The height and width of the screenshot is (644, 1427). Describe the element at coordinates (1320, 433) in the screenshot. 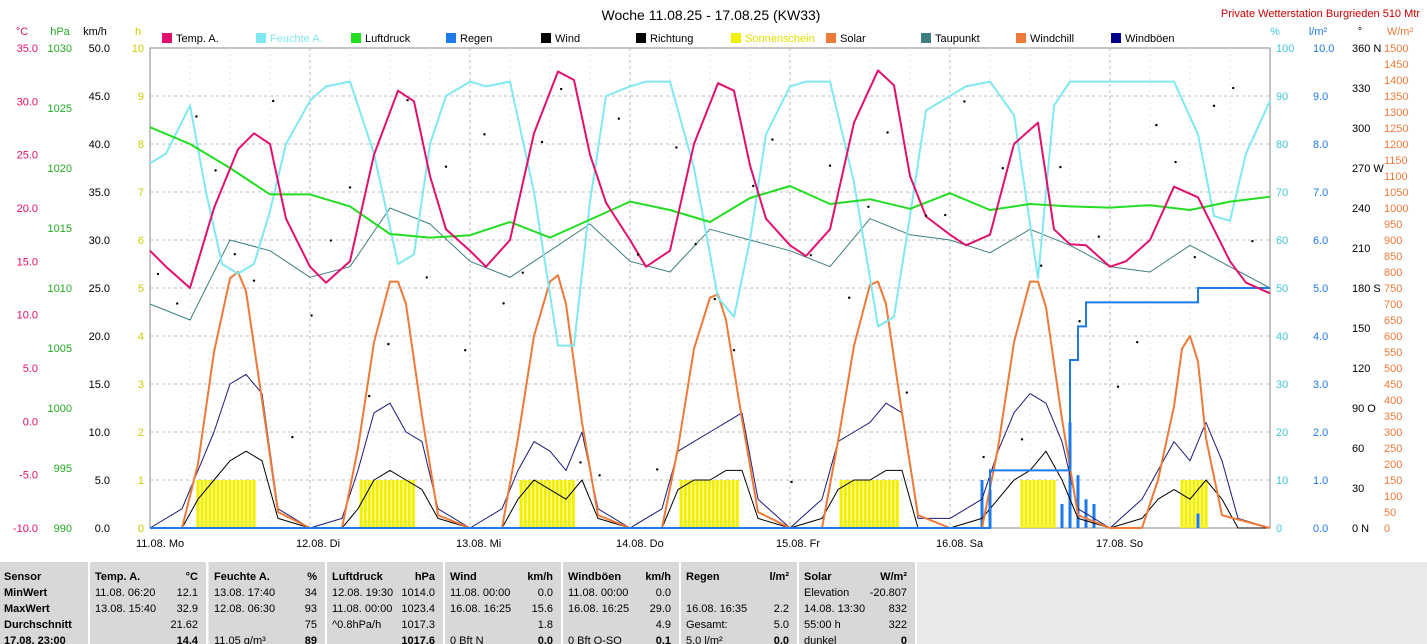

I see `tick-rain: 2.0` at that location.